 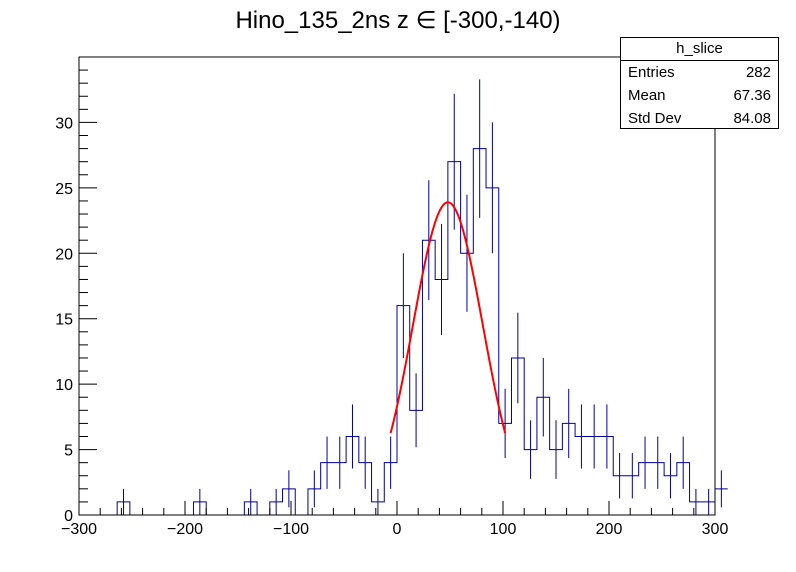 What do you see at coordinates (699, 95) in the screenshot?
I see `stats-row-mean: Mean 67.36` at bounding box center [699, 95].